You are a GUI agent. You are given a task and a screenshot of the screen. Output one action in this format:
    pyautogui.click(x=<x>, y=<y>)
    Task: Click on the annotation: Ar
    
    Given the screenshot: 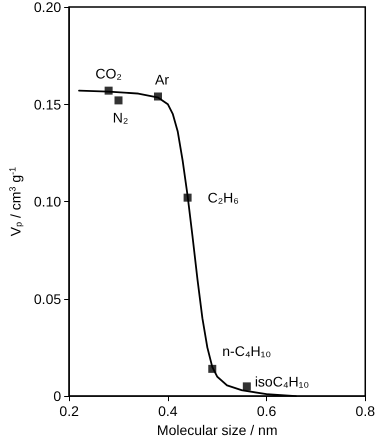 What is the action you would take?
    pyautogui.click(x=162, y=79)
    